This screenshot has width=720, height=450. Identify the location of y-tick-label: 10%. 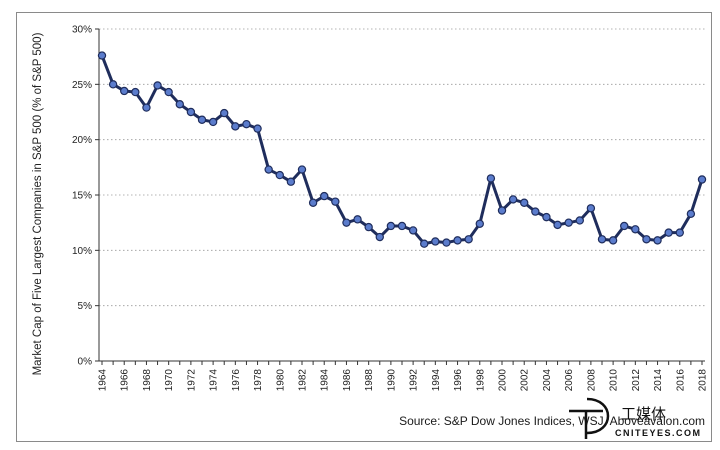
(82, 251).